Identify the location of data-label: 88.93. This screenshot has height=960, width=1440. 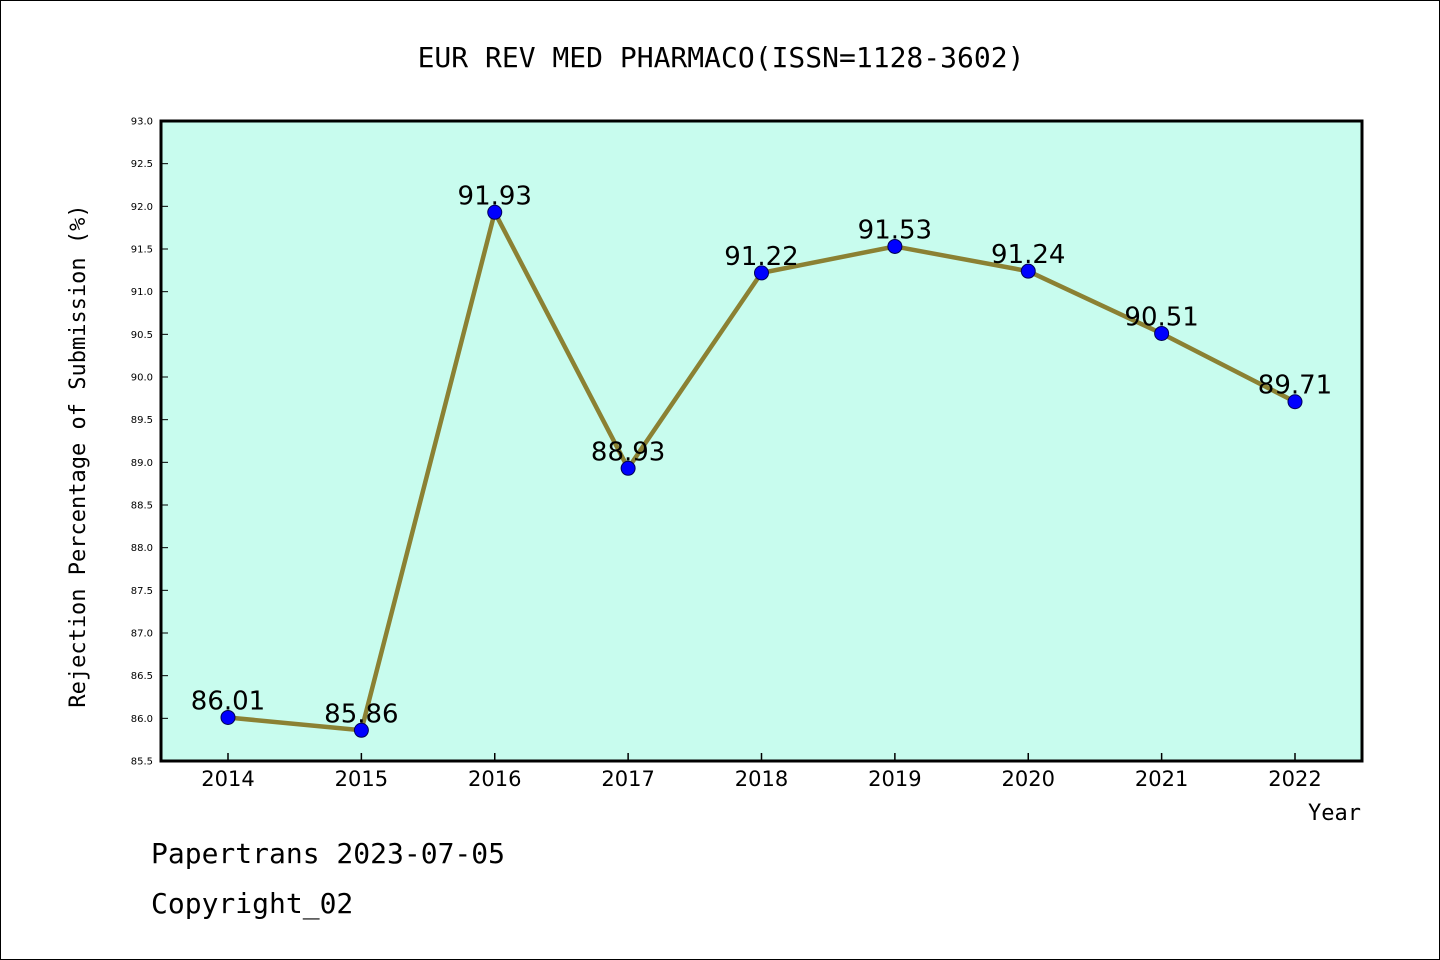
(628, 452).